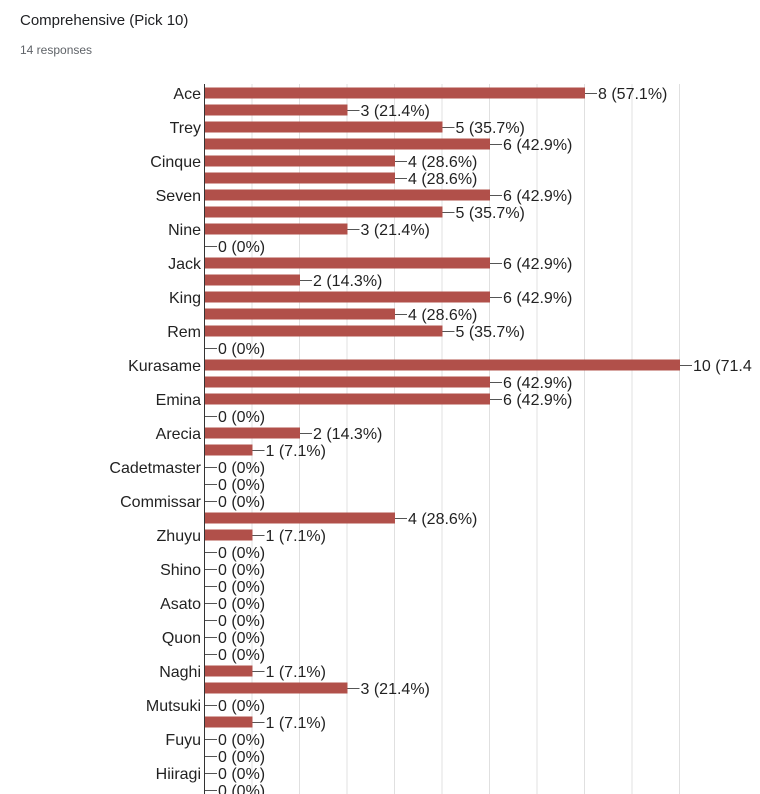 The width and height of the screenshot is (760, 794). Describe the element at coordinates (632, 94) in the screenshot. I see `data-label: 8 (57.1%)` at that location.